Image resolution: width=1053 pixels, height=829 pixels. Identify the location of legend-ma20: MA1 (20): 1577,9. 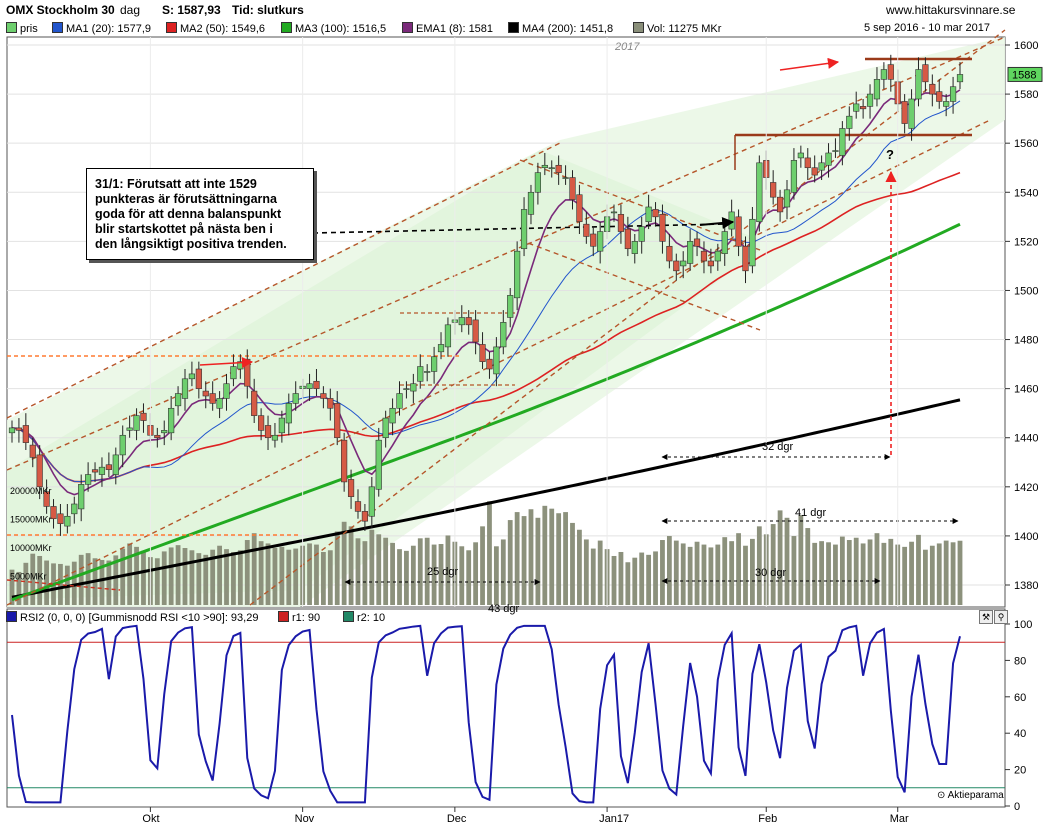
(101, 28).